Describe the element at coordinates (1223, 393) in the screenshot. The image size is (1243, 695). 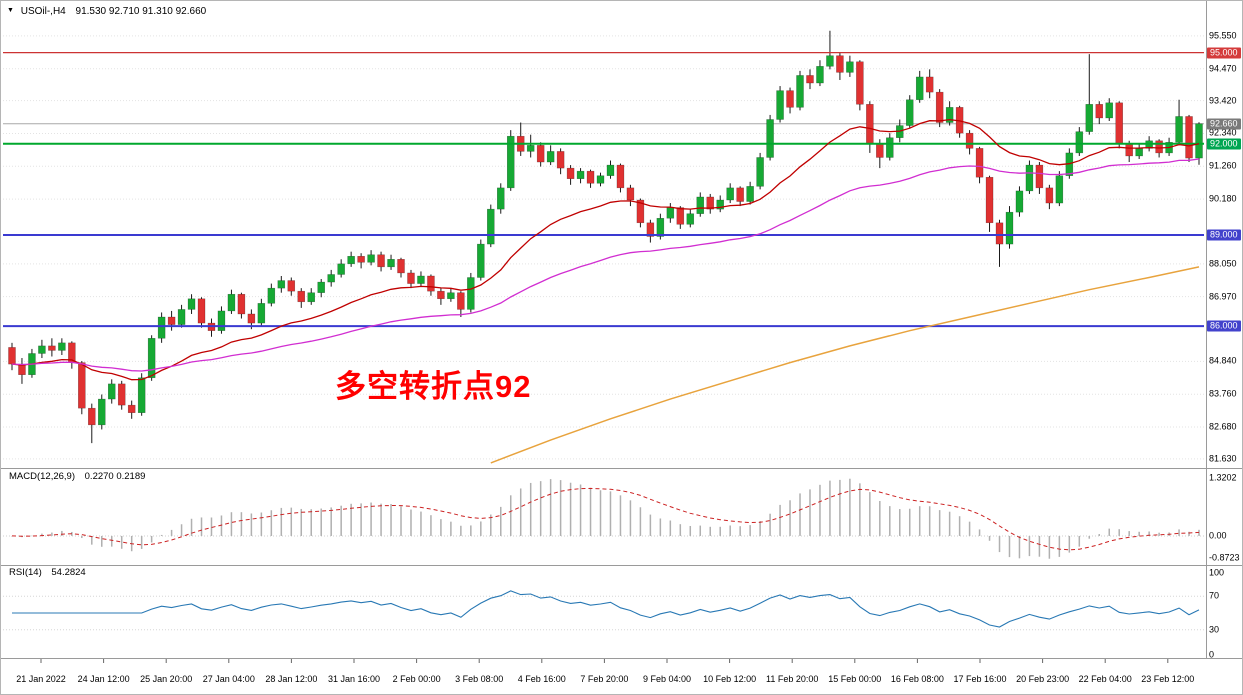
I see `price-scale-label: 83.760` at that location.